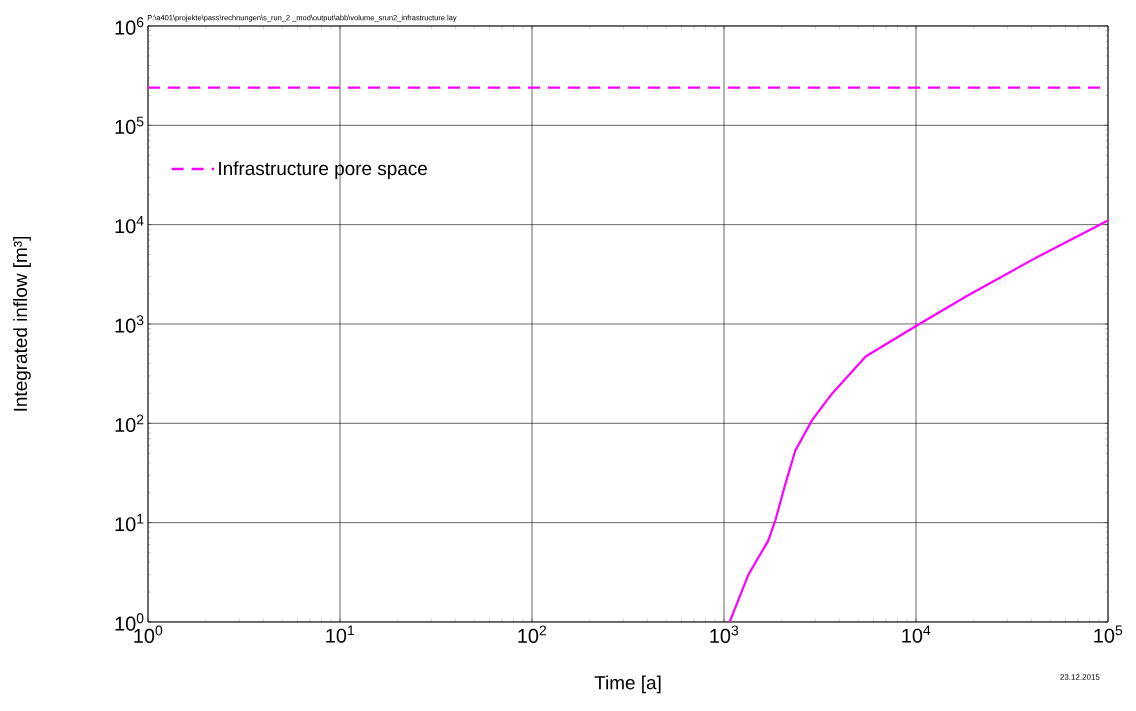 The width and height of the screenshot is (1136, 711). What do you see at coordinates (129, 125) in the screenshot?
I see `y-tick-label: 10$^{5}$` at bounding box center [129, 125].